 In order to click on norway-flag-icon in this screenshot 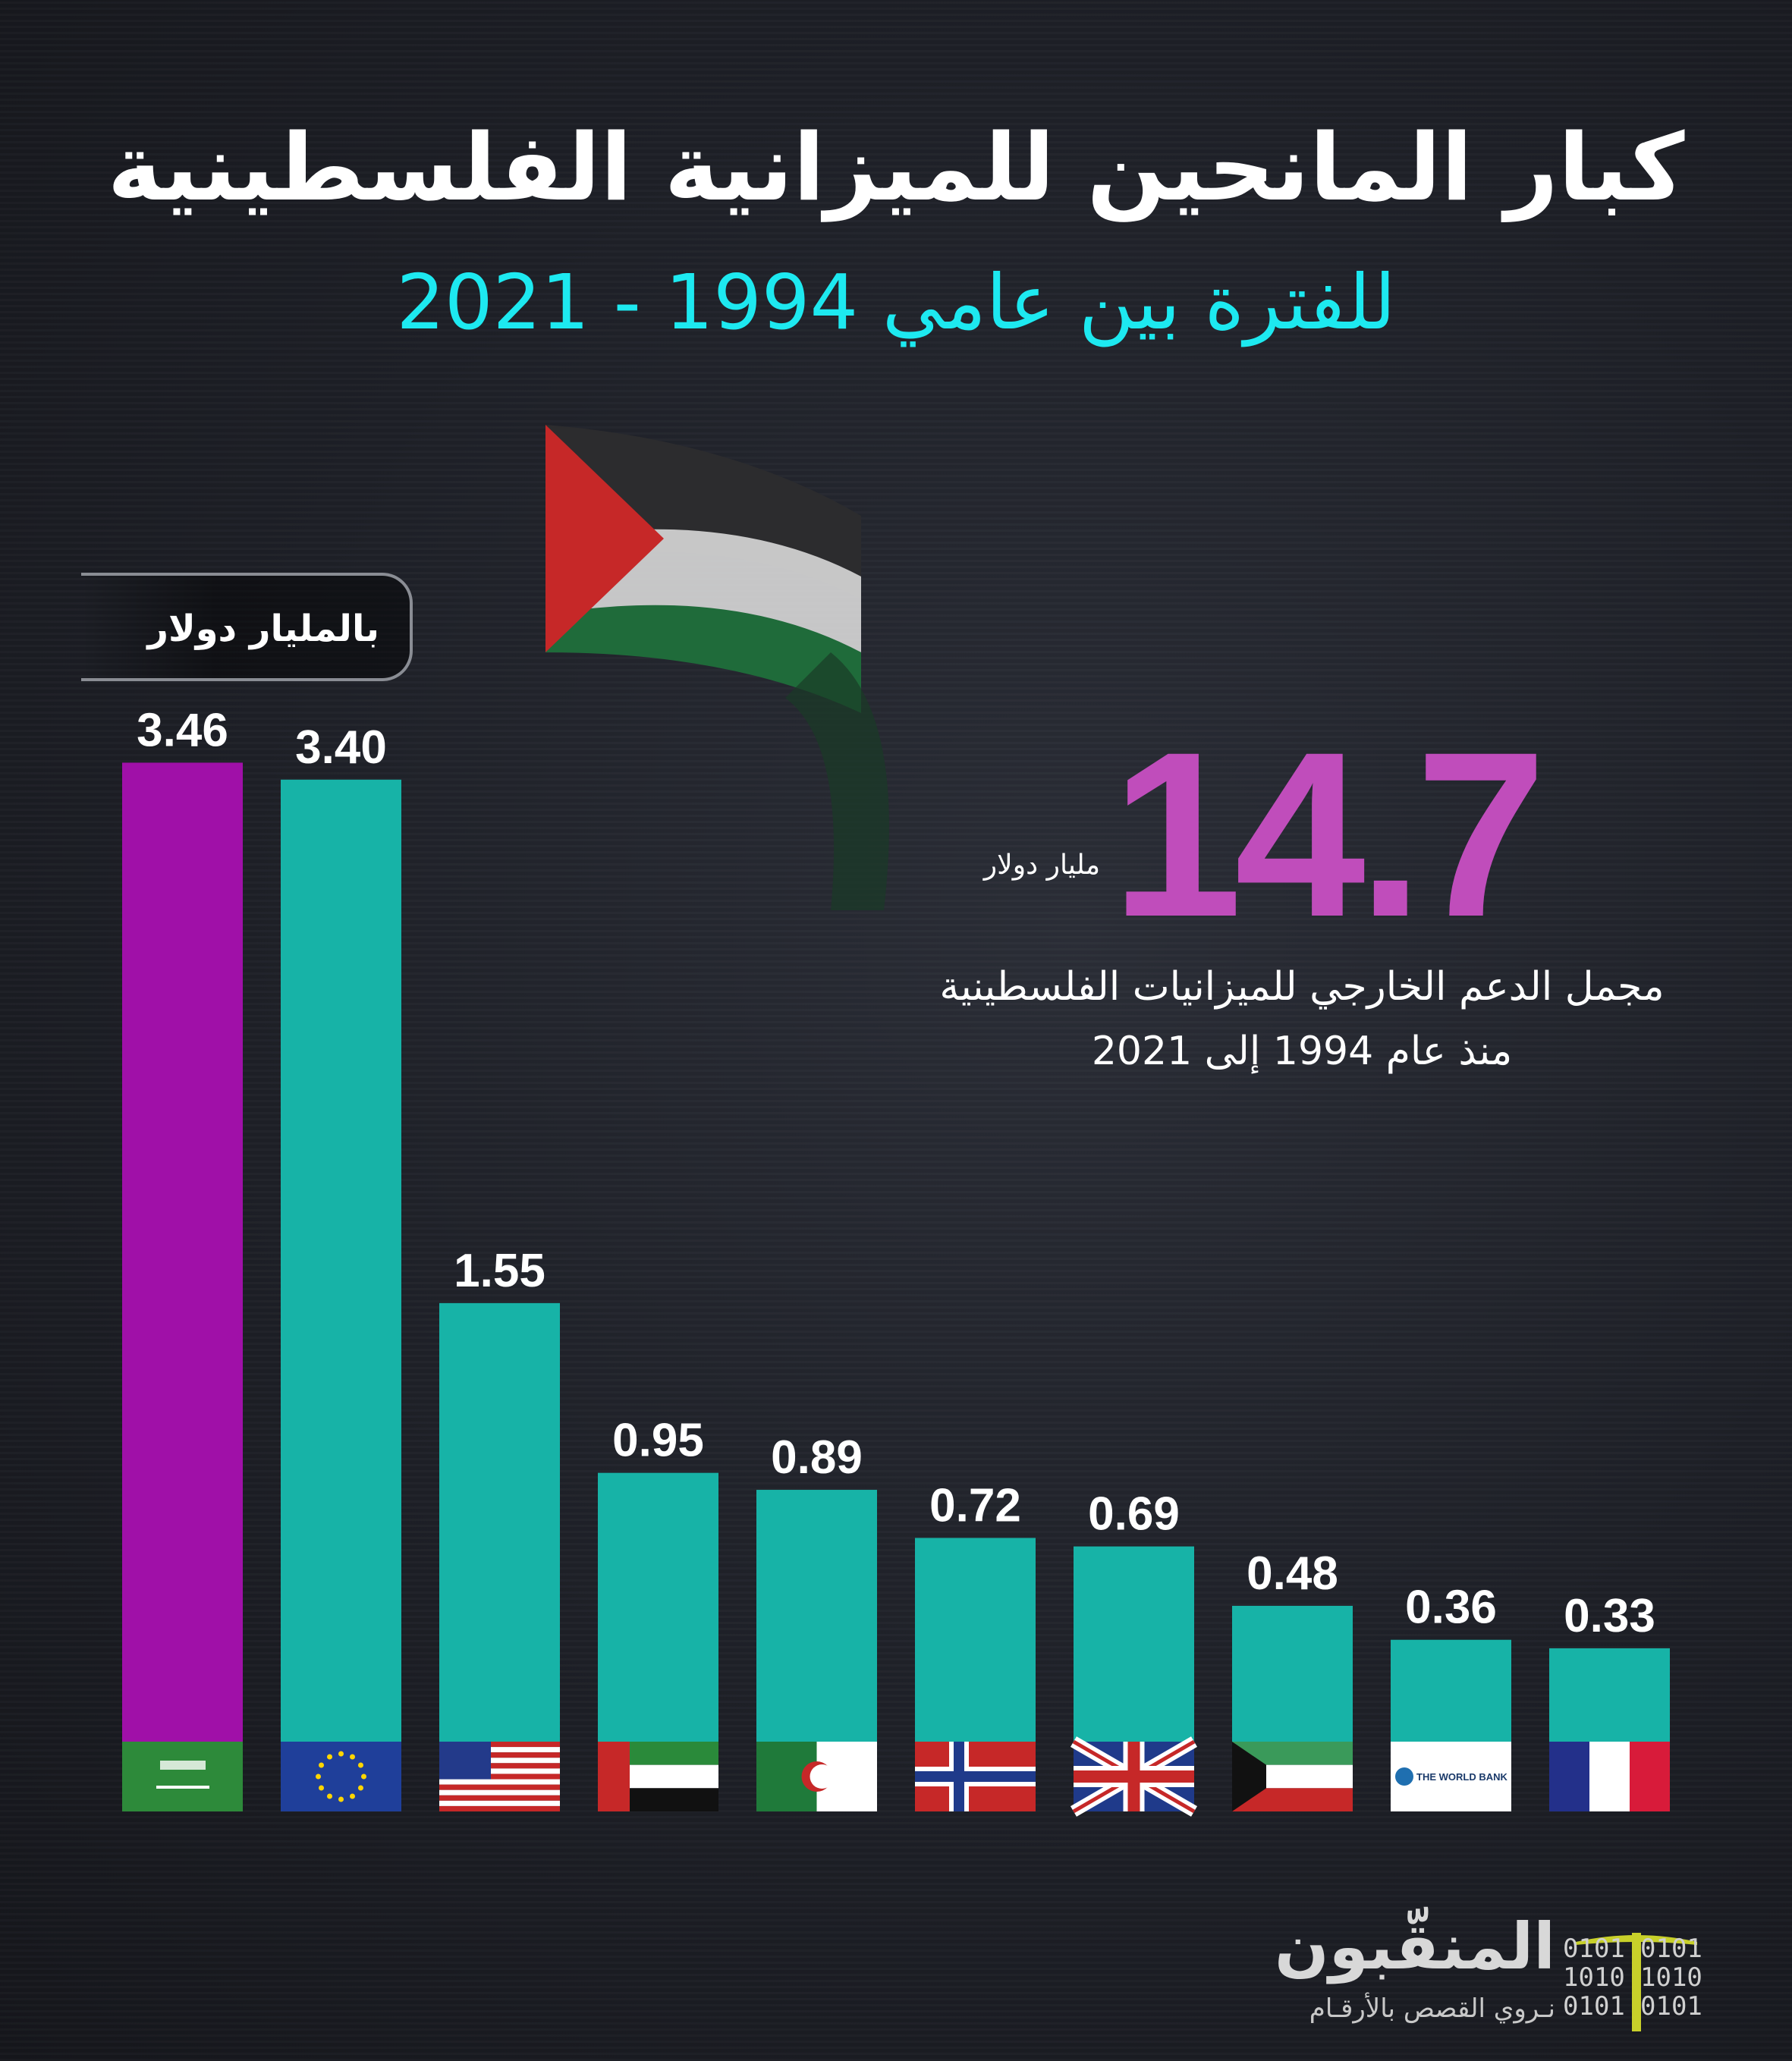, I will do `click(975, 1777)`.